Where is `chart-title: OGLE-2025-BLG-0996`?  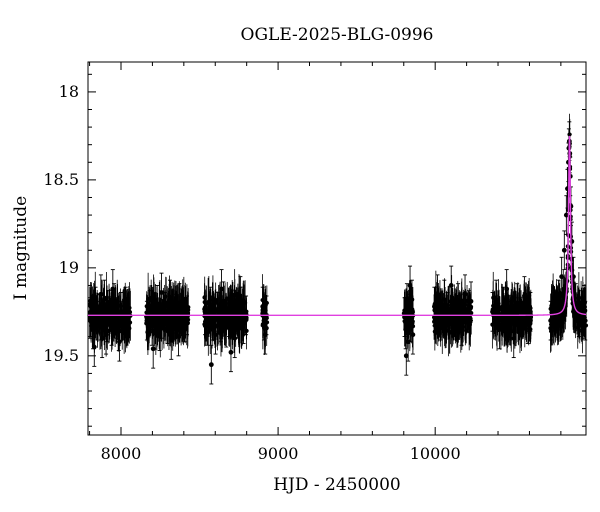 chart-title: OGLE-2025-BLG-0996 is located at coordinates (337, 35).